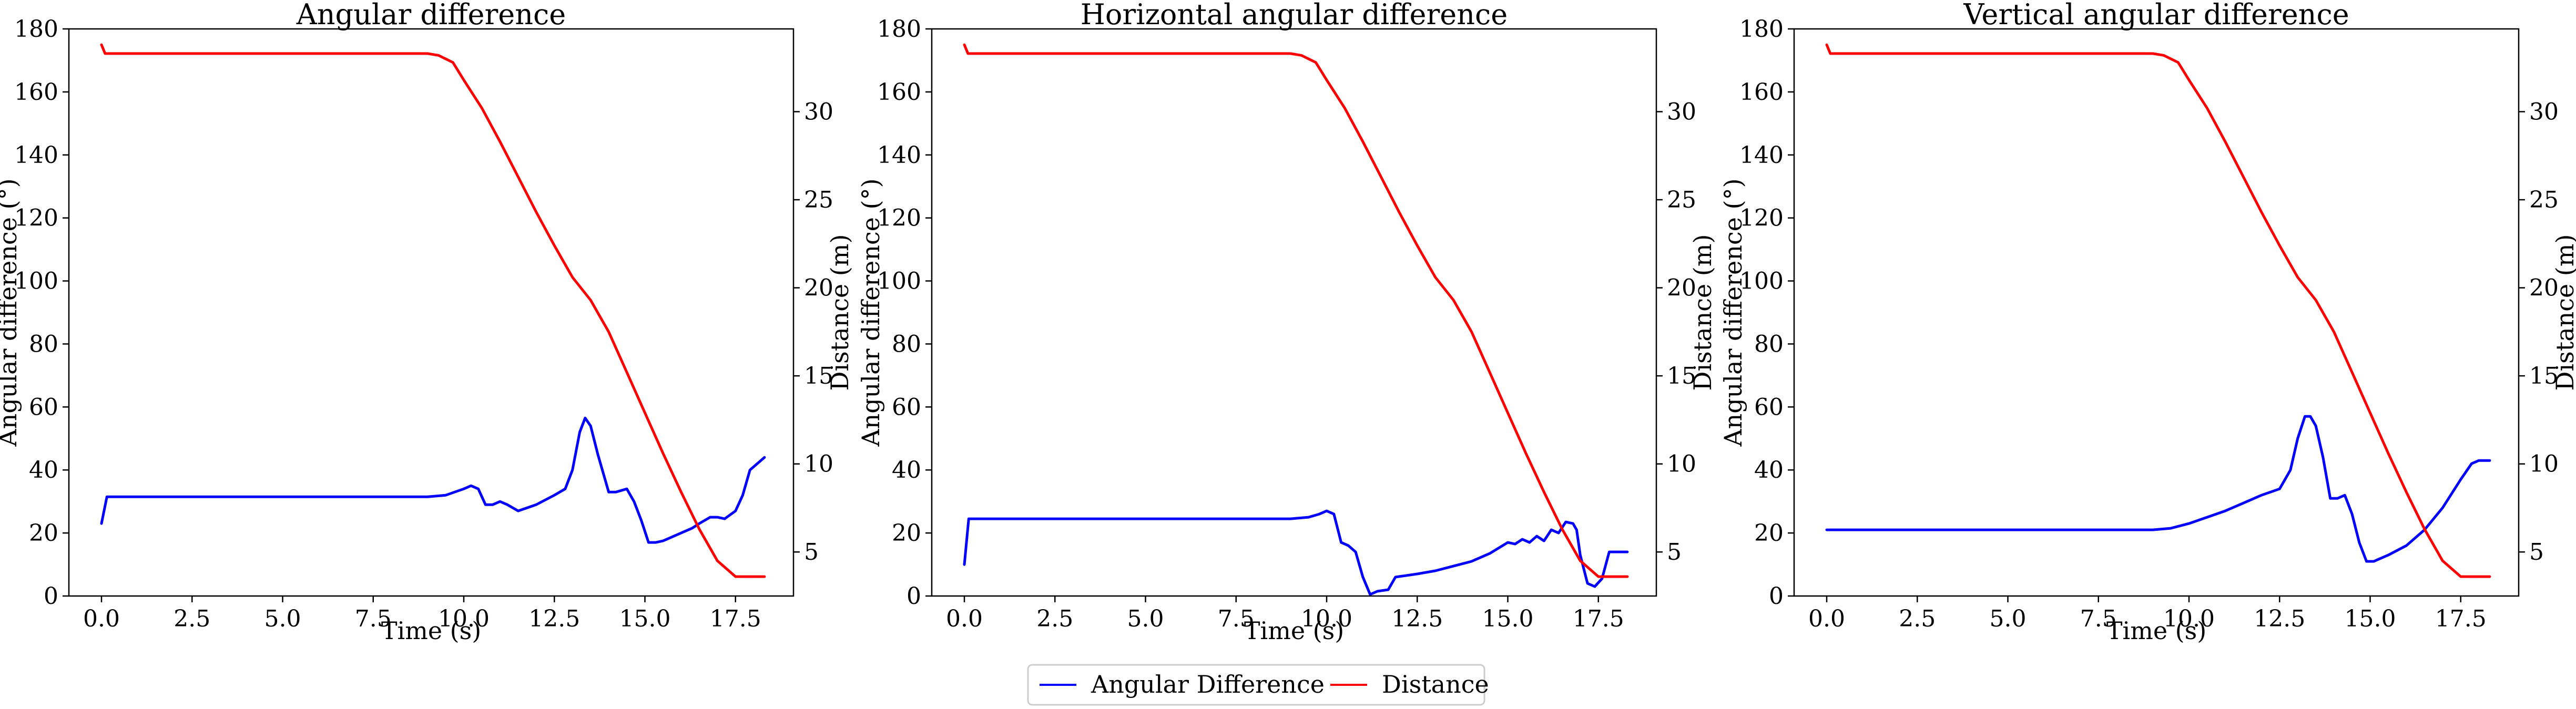 Image resolution: width=2576 pixels, height=709 pixels. What do you see at coordinates (1208, 684) in the screenshot?
I see `legend-label-angular-difference: Angular Difference` at bounding box center [1208, 684].